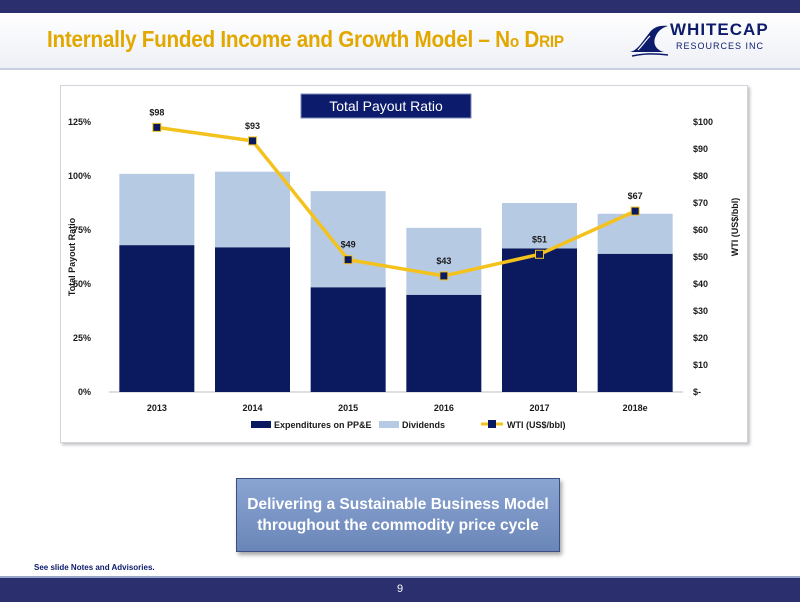 The width and height of the screenshot is (800, 602). I want to click on x-tick-label: 2015, so click(348, 408).